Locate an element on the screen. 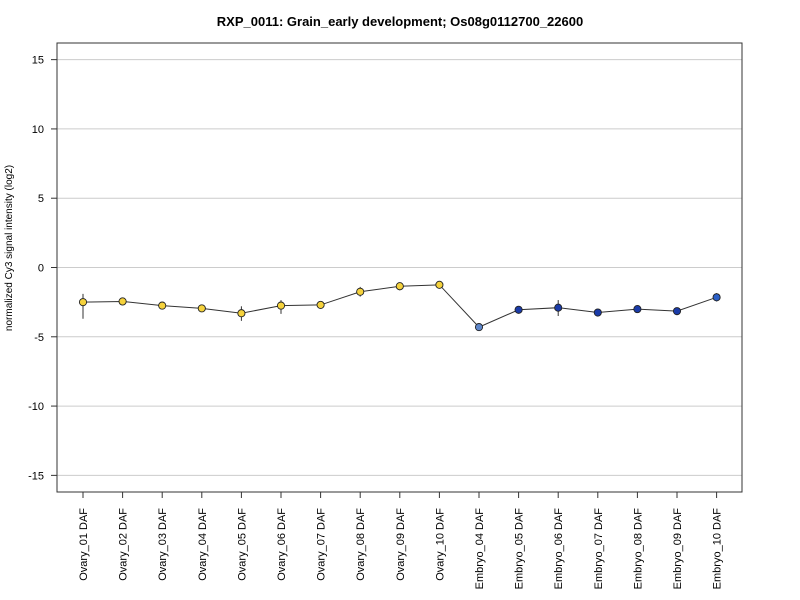 The height and width of the screenshot is (600, 800). y-tick-label: 5 is located at coordinates (41, 199).